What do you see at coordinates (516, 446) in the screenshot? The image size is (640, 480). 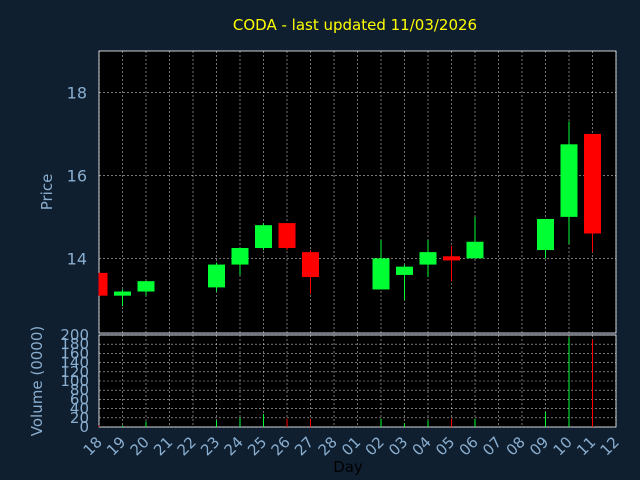 I see `x-tick-label: 08` at bounding box center [516, 446].